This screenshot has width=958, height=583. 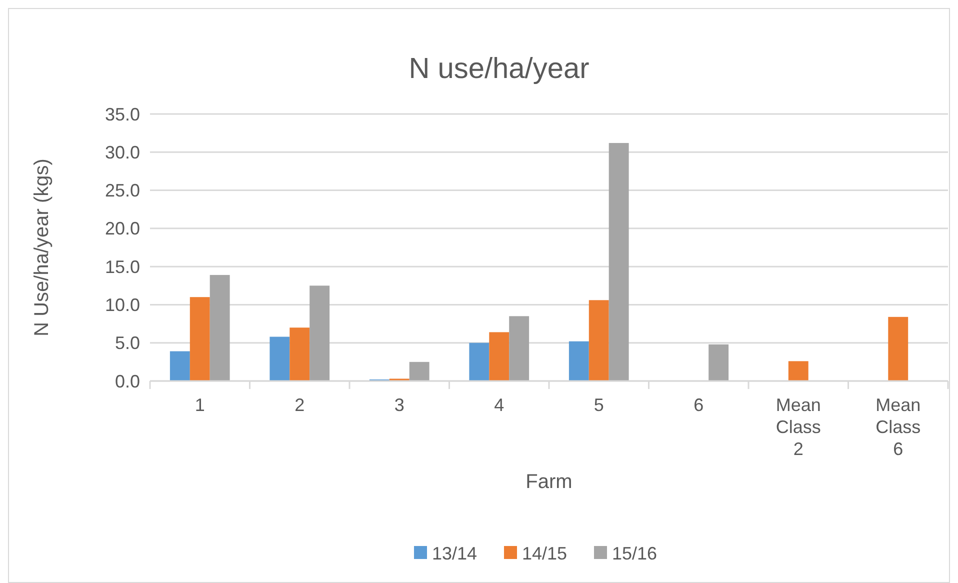 What do you see at coordinates (127, 343) in the screenshot?
I see `y-tick-label: 5.0` at bounding box center [127, 343].